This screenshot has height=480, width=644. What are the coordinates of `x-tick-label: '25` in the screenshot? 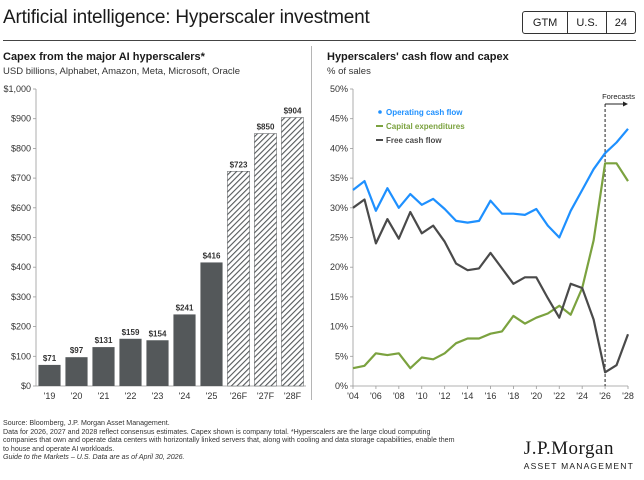 It's located at (212, 396).